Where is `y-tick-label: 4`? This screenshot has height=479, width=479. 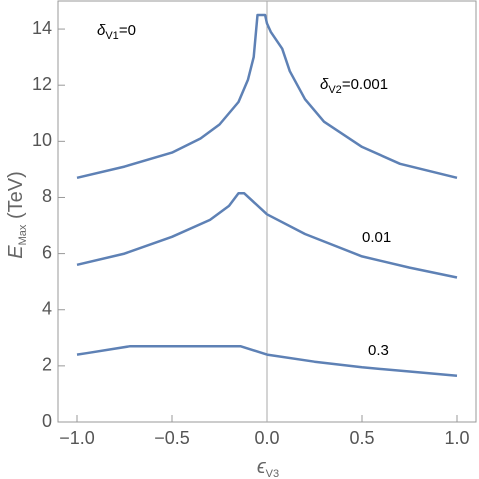
y-tick-label: 4 is located at coordinates (47, 308).